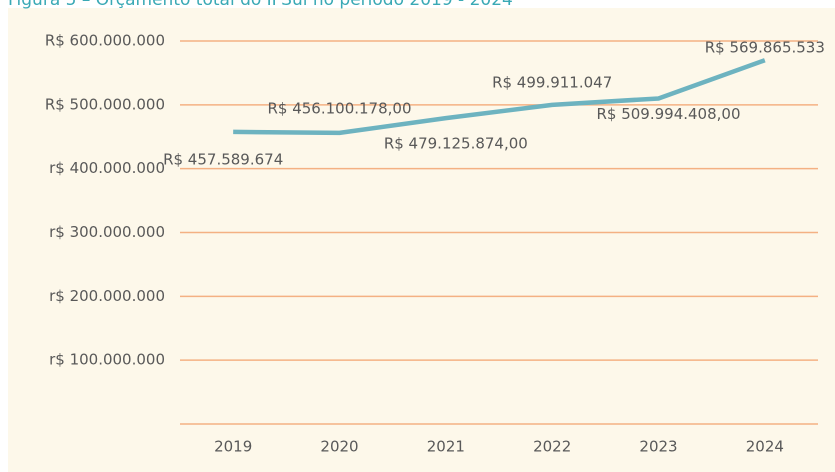  Describe the element at coordinates (107, 168) in the screenshot. I see `y-tick-label: r$ 400.000.000` at that location.